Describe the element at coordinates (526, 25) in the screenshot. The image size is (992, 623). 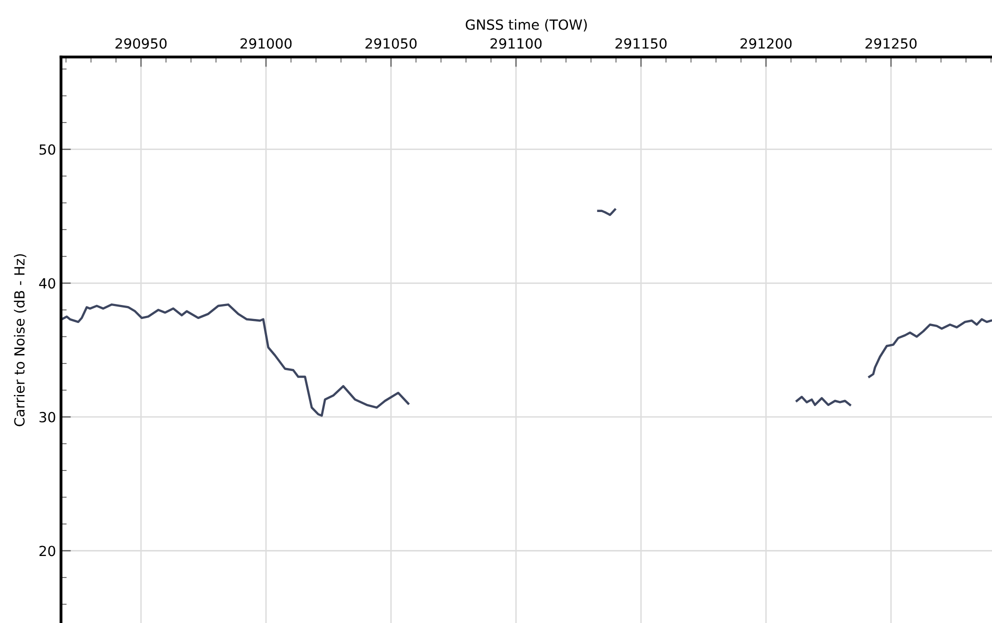
I see `x-axis-title: GNSS time (TOW)` at that location.